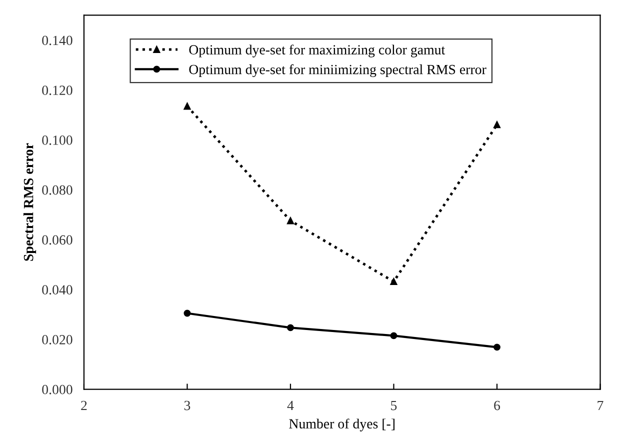 The width and height of the screenshot is (622, 448). What do you see at coordinates (57, 140) in the screenshot?
I see `y-tick-label: 0.100` at bounding box center [57, 140].